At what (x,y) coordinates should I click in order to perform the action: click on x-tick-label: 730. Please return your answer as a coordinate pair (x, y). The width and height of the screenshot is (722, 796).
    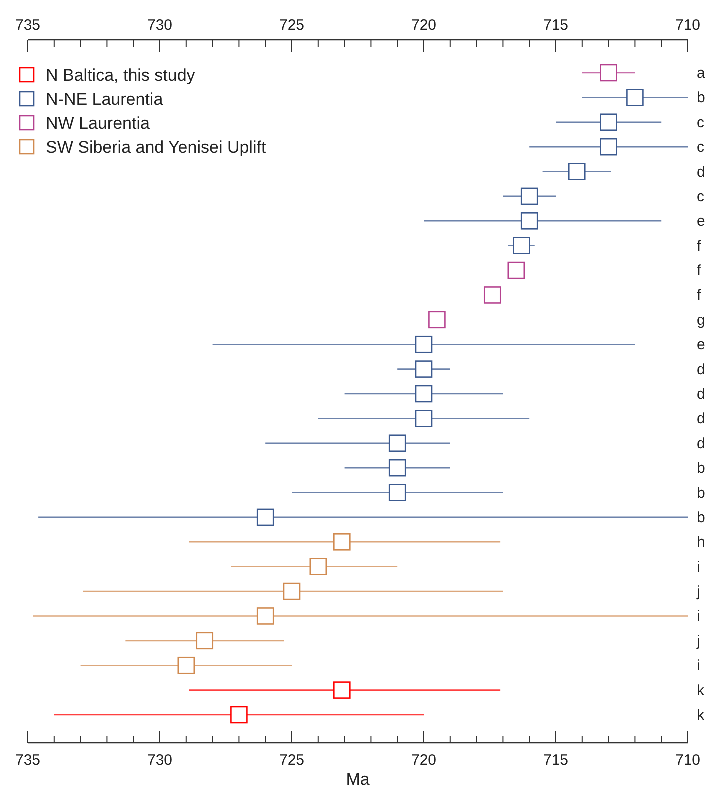
    Looking at the image, I should click on (160, 760).